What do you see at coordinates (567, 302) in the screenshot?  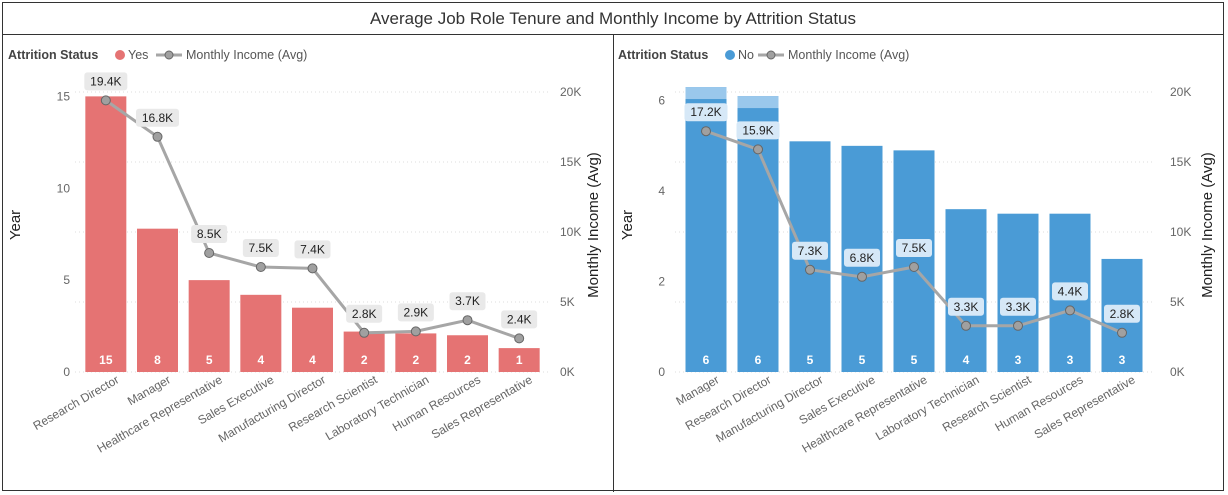 I see `y2-tick-label: 5K` at bounding box center [567, 302].